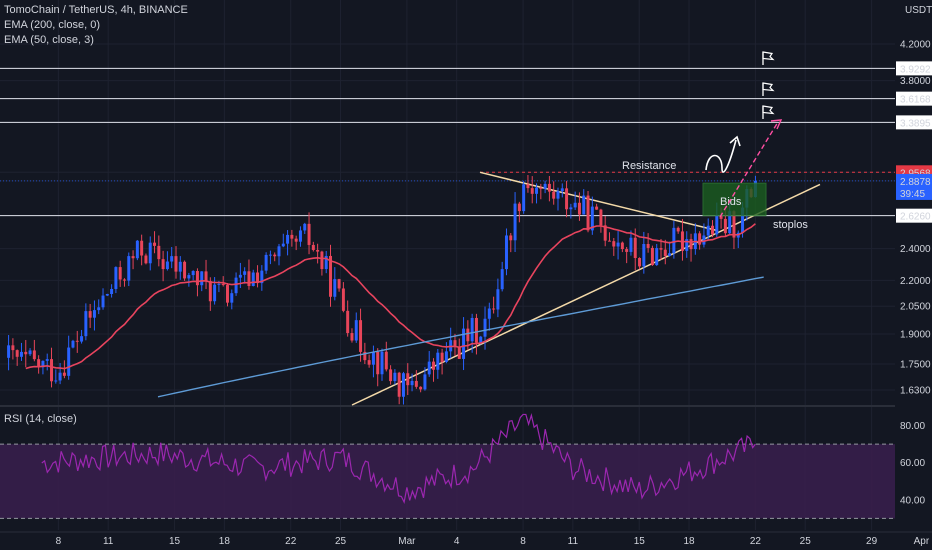 The height and width of the screenshot is (550, 932). Describe the element at coordinates (915, 334) in the screenshot. I see `price-tick-label: 1.9000` at that location.